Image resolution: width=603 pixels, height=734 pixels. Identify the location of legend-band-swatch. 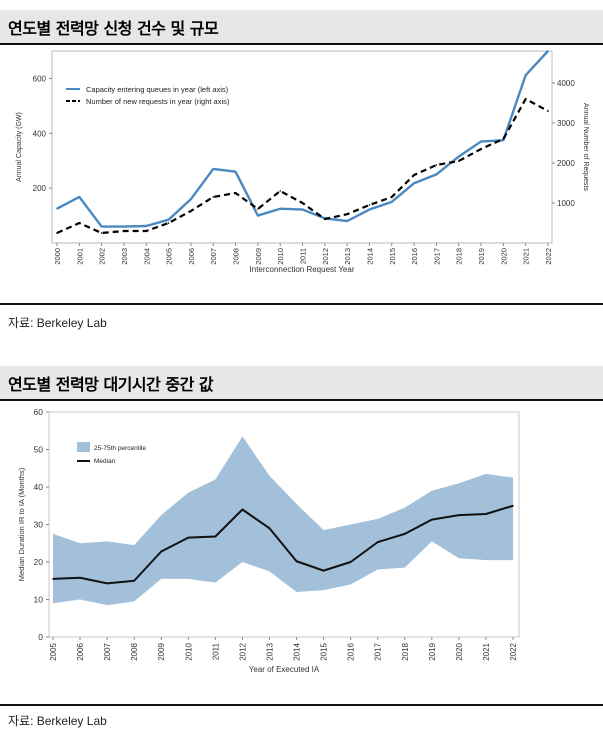
(83, 447).